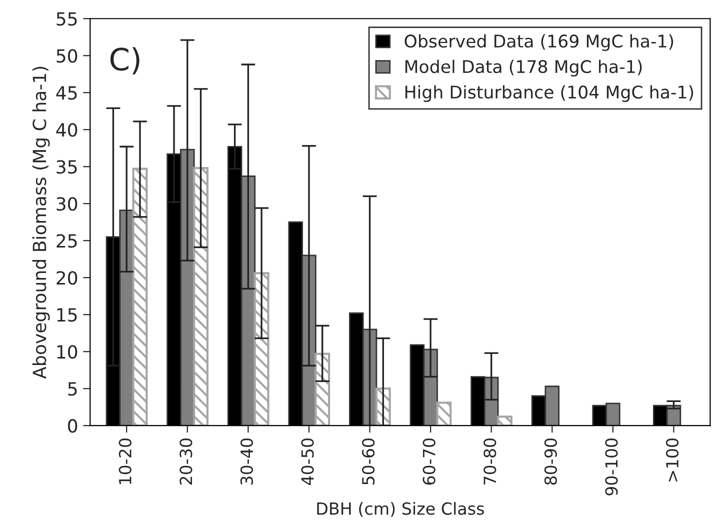  Describe the element at coordinates (611, 467) in the screenshot. I see `x-tick-label: 90-100` at that location.